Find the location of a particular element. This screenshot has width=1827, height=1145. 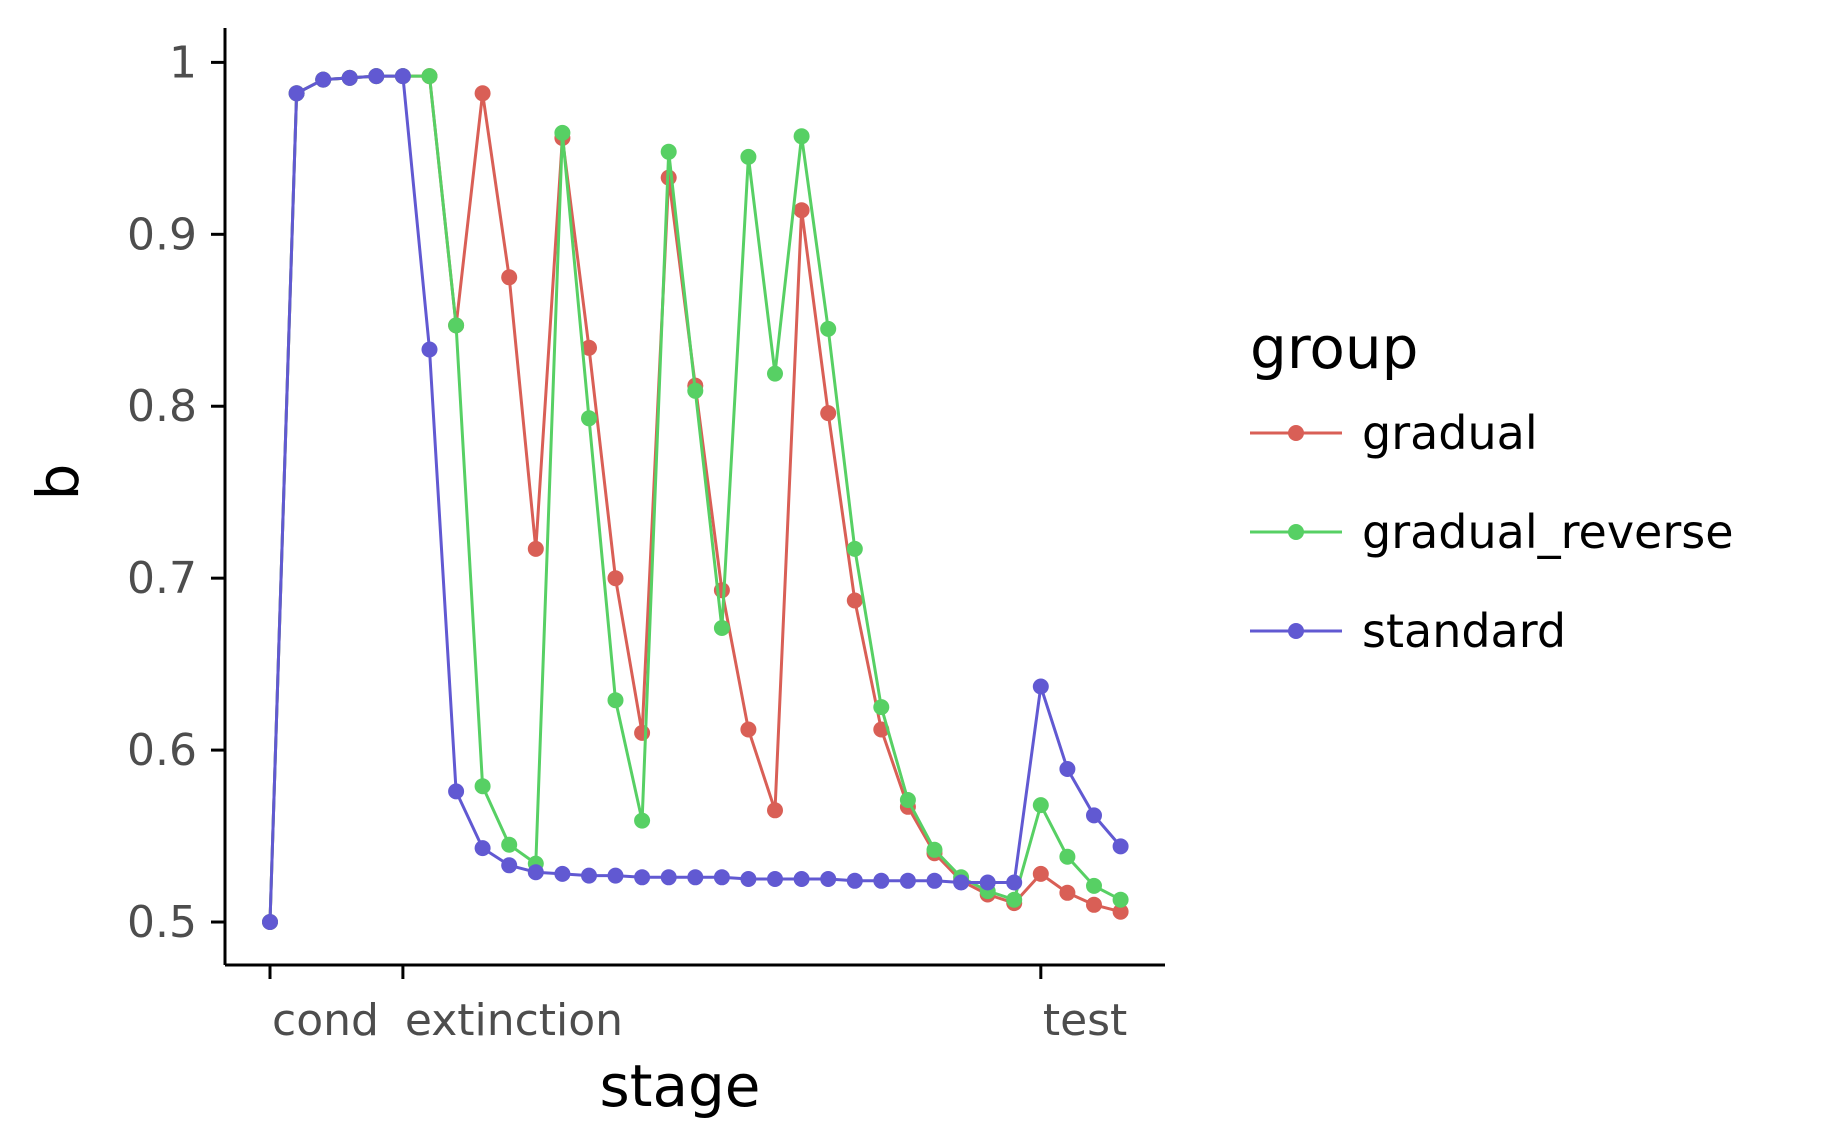

x-axis-title: stage is located at coordinates (679, 1086).